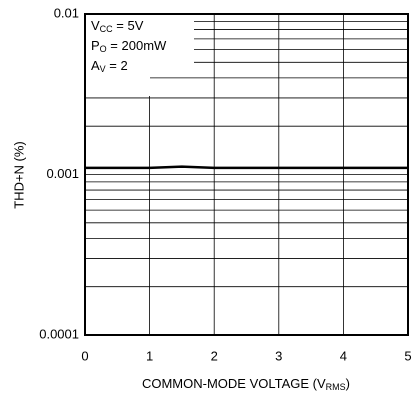  Describe the element at coordinates (62, 173) in the screenshot. I see `y-tick-label: 0.001` at that location.